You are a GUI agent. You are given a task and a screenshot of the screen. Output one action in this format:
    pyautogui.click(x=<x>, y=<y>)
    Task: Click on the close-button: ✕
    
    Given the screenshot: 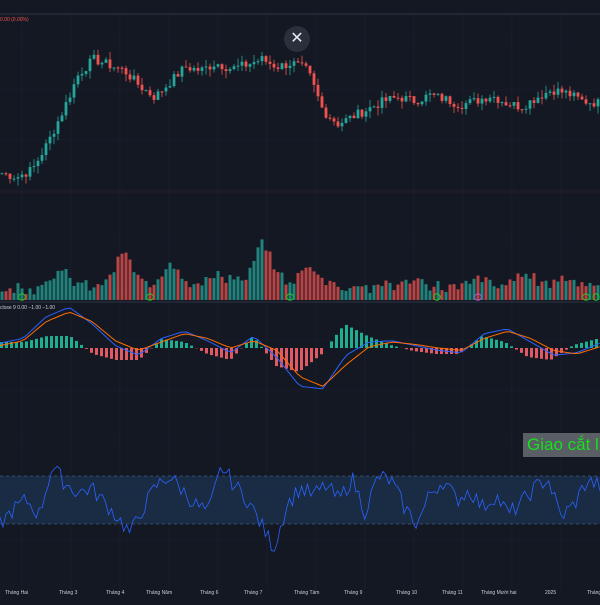 What is the action you would take?
    pyautogui.click(x=297, y=39)
    